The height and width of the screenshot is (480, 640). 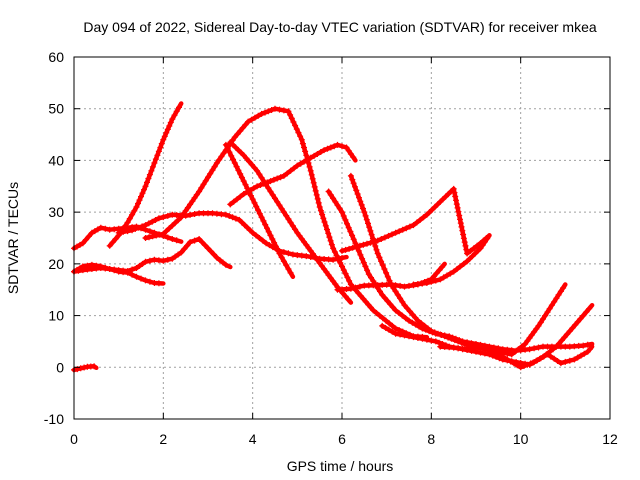 What do you see at coordinates (56, 264) in the screenshot?
I see `y-tick-label: 20` at bounding box center [56, 264].